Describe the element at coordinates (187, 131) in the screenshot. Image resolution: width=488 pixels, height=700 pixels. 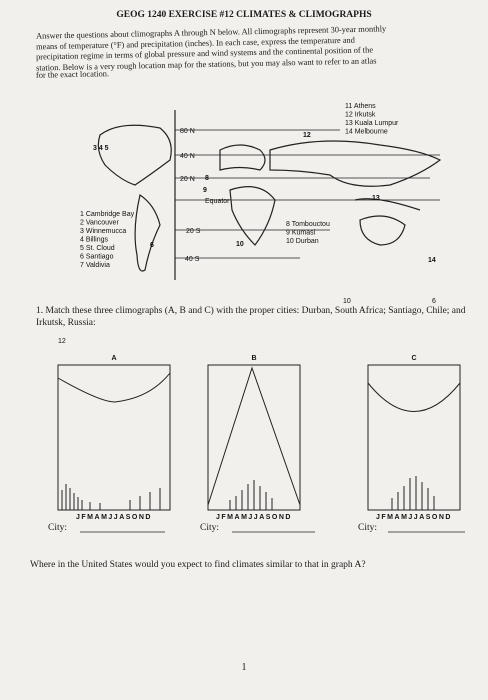
I see `latitude-label: 80 N` at that location.